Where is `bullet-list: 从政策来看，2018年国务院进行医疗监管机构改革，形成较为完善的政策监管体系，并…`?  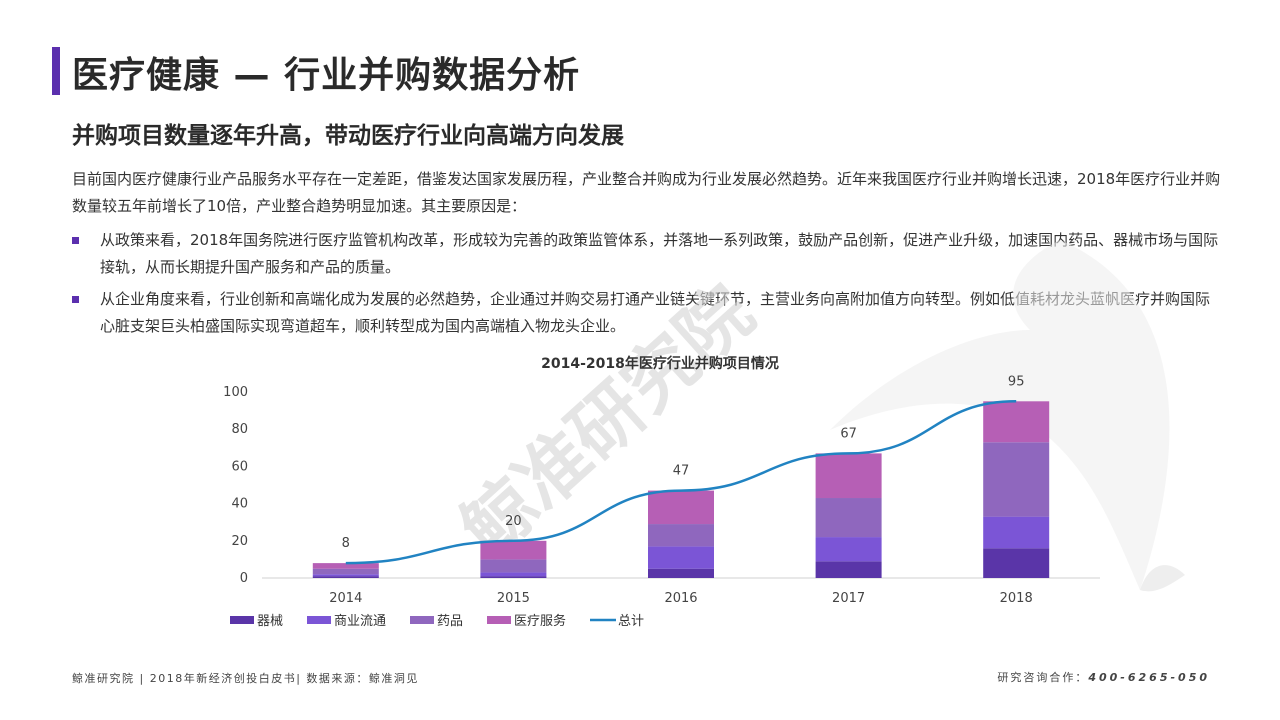 bullet-list: 从政策来看，2018年国务院进行医疗监管机构改革，形成较为完善的政策监管体系，并… is located at coordinates (647, 286).